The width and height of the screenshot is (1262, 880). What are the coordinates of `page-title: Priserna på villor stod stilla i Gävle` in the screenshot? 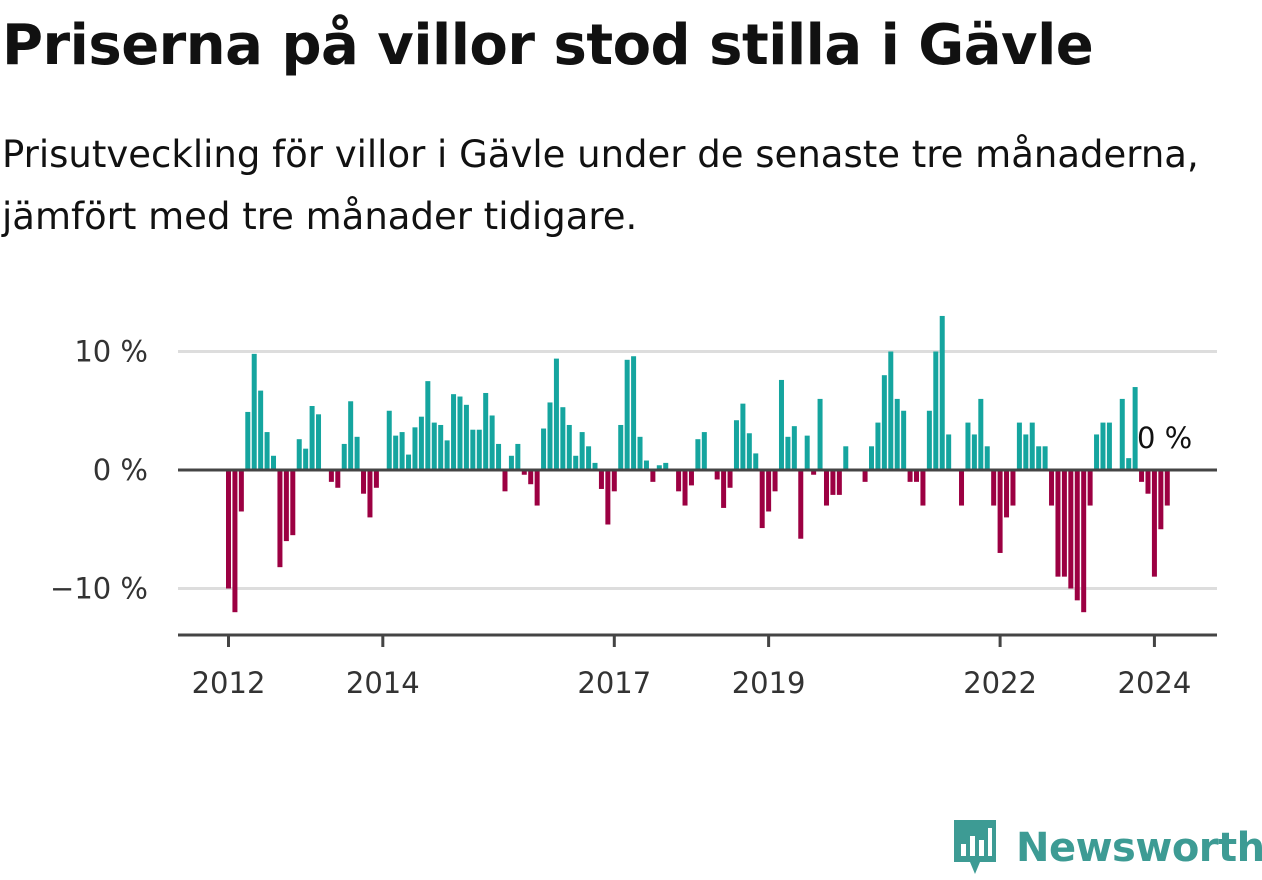 It's located at (548, 45).